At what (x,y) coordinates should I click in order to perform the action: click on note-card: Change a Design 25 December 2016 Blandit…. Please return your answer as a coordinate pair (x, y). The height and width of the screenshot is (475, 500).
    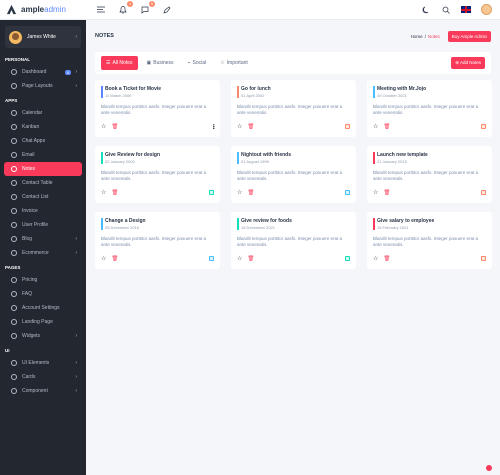
    Looking at the image, I should click on (157, 240).